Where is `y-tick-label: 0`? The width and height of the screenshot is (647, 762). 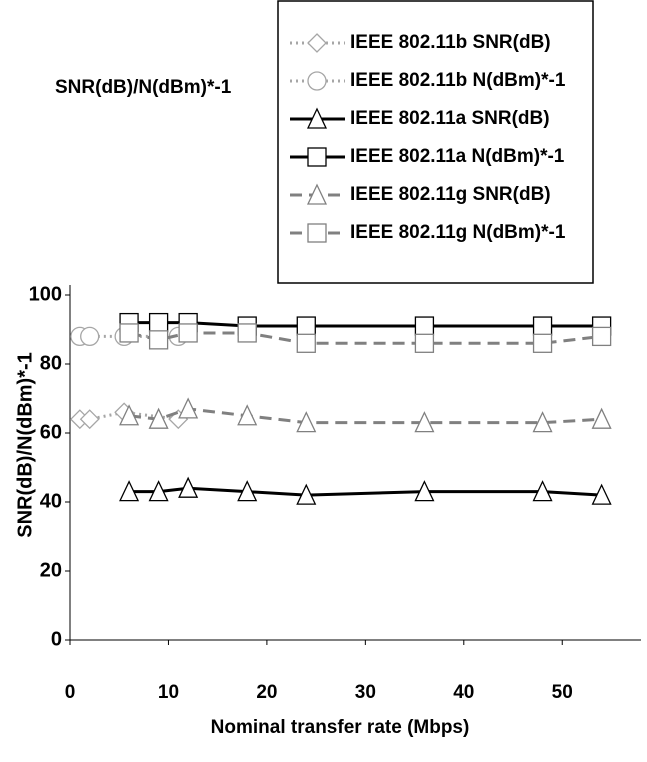
y-tick-label: 0 is located at coordinates (56, 639).